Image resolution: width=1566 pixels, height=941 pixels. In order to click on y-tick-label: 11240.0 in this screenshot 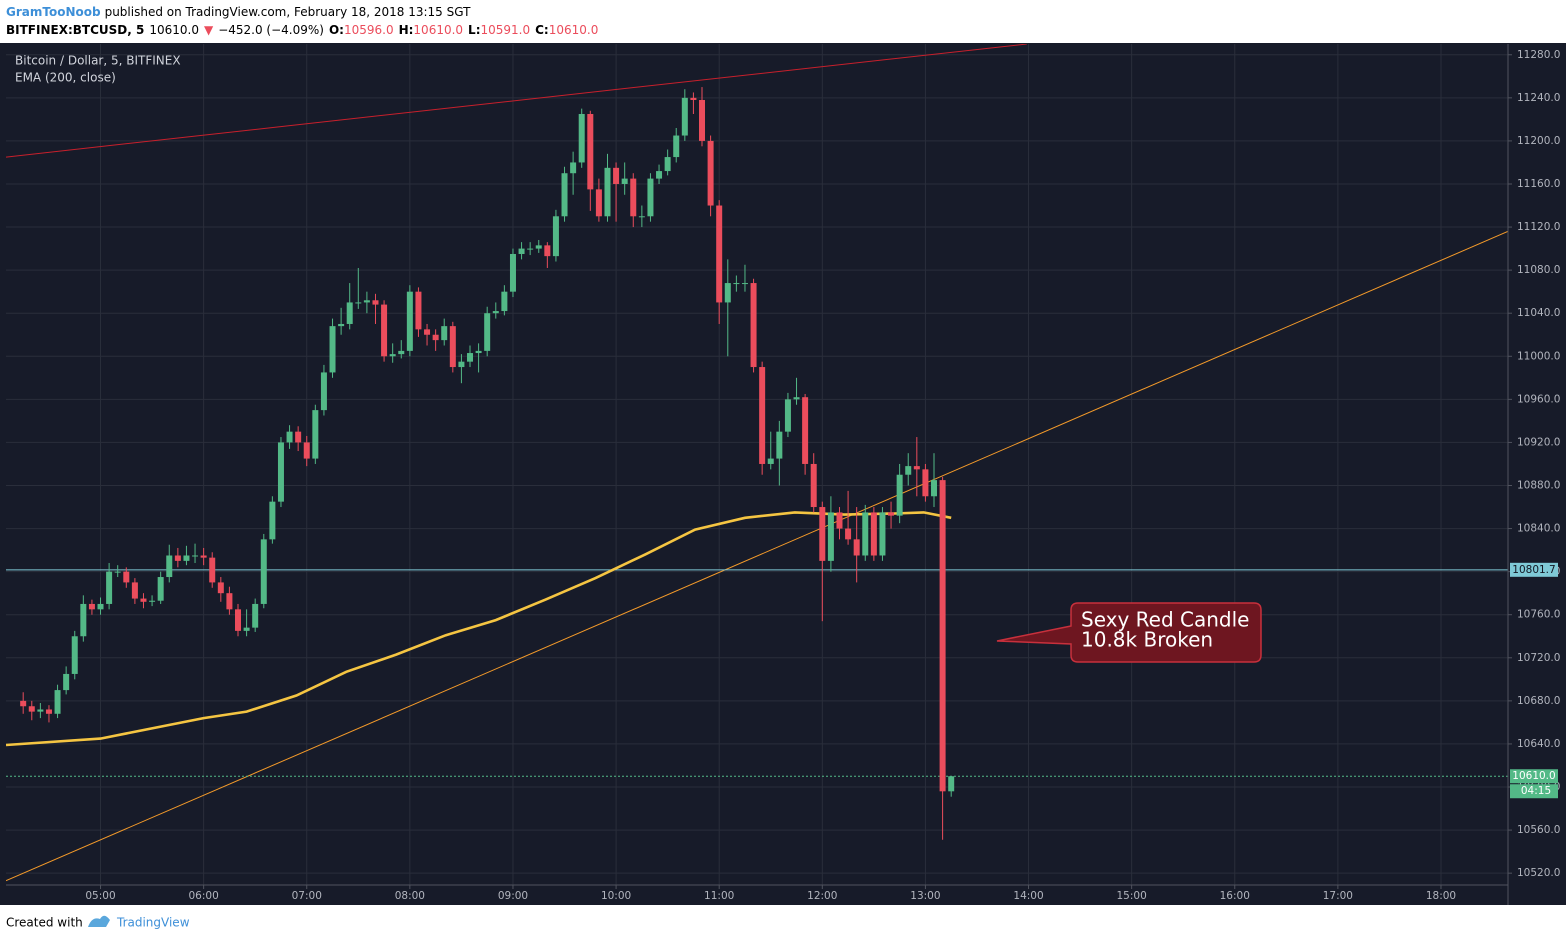, I will do `click(1538, 98)`.